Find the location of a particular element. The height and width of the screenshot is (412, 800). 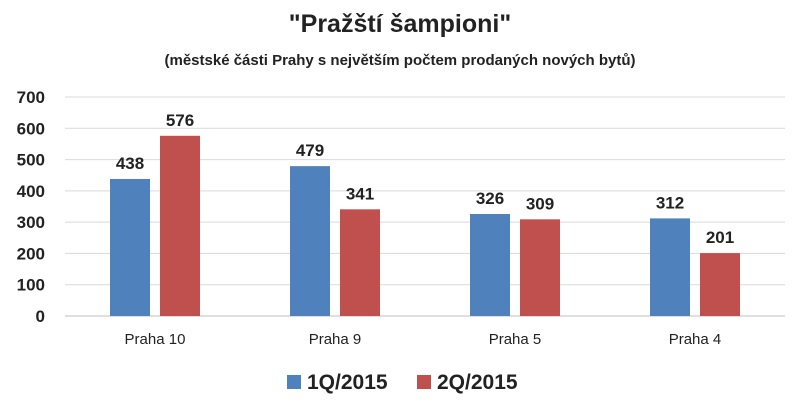

y-tick-label: 200 is located at coordinates (31, 253).